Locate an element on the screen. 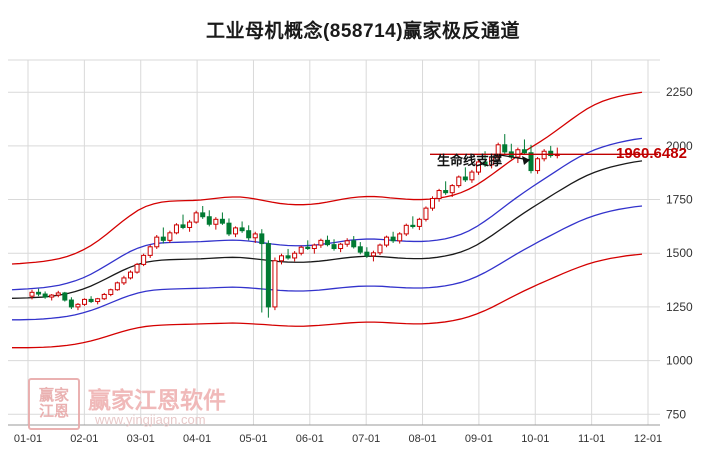  svg-text: 2000 is located at coordinates (679, 146).